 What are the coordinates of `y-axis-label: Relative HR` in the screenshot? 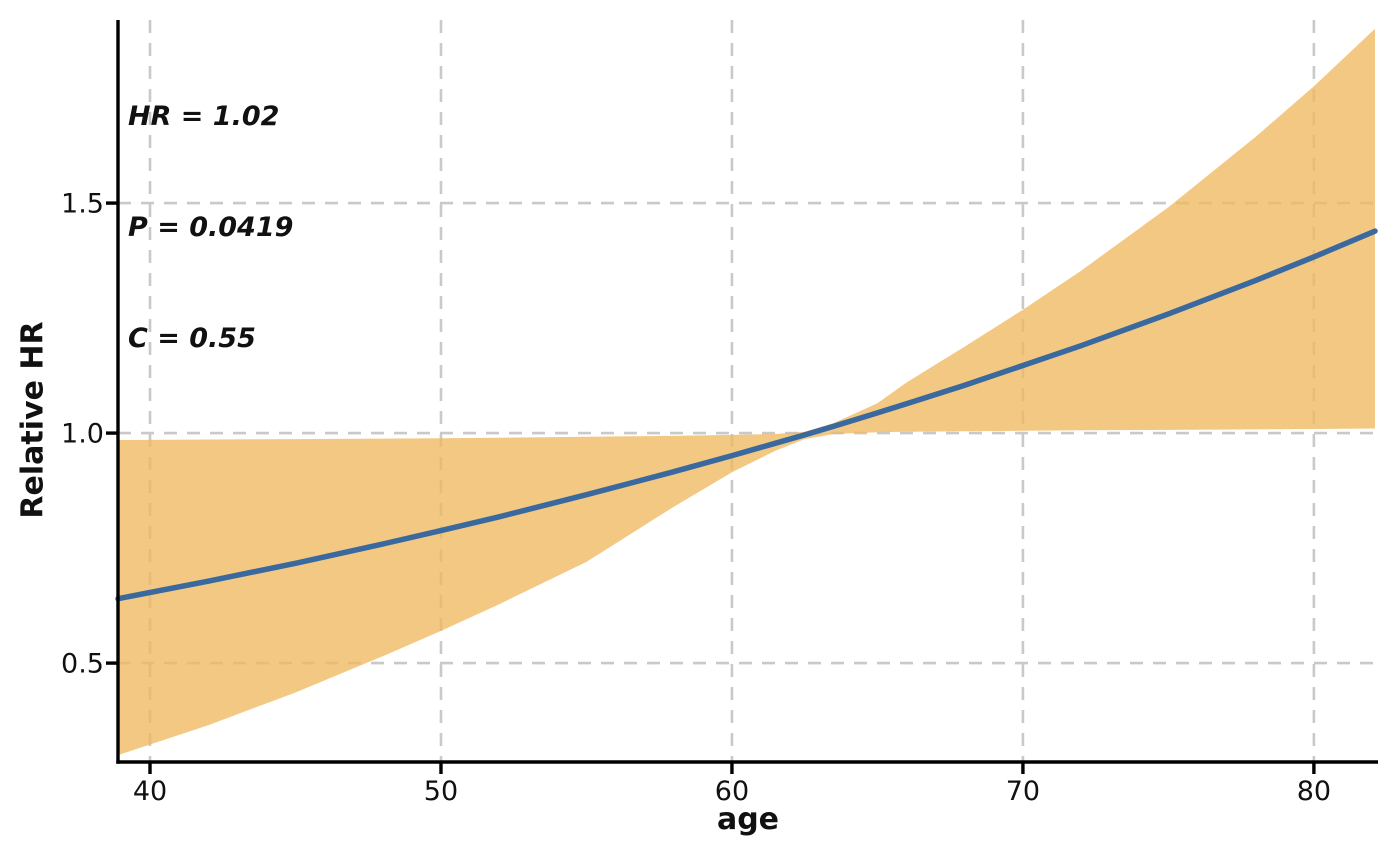 It's located at (33, 420).